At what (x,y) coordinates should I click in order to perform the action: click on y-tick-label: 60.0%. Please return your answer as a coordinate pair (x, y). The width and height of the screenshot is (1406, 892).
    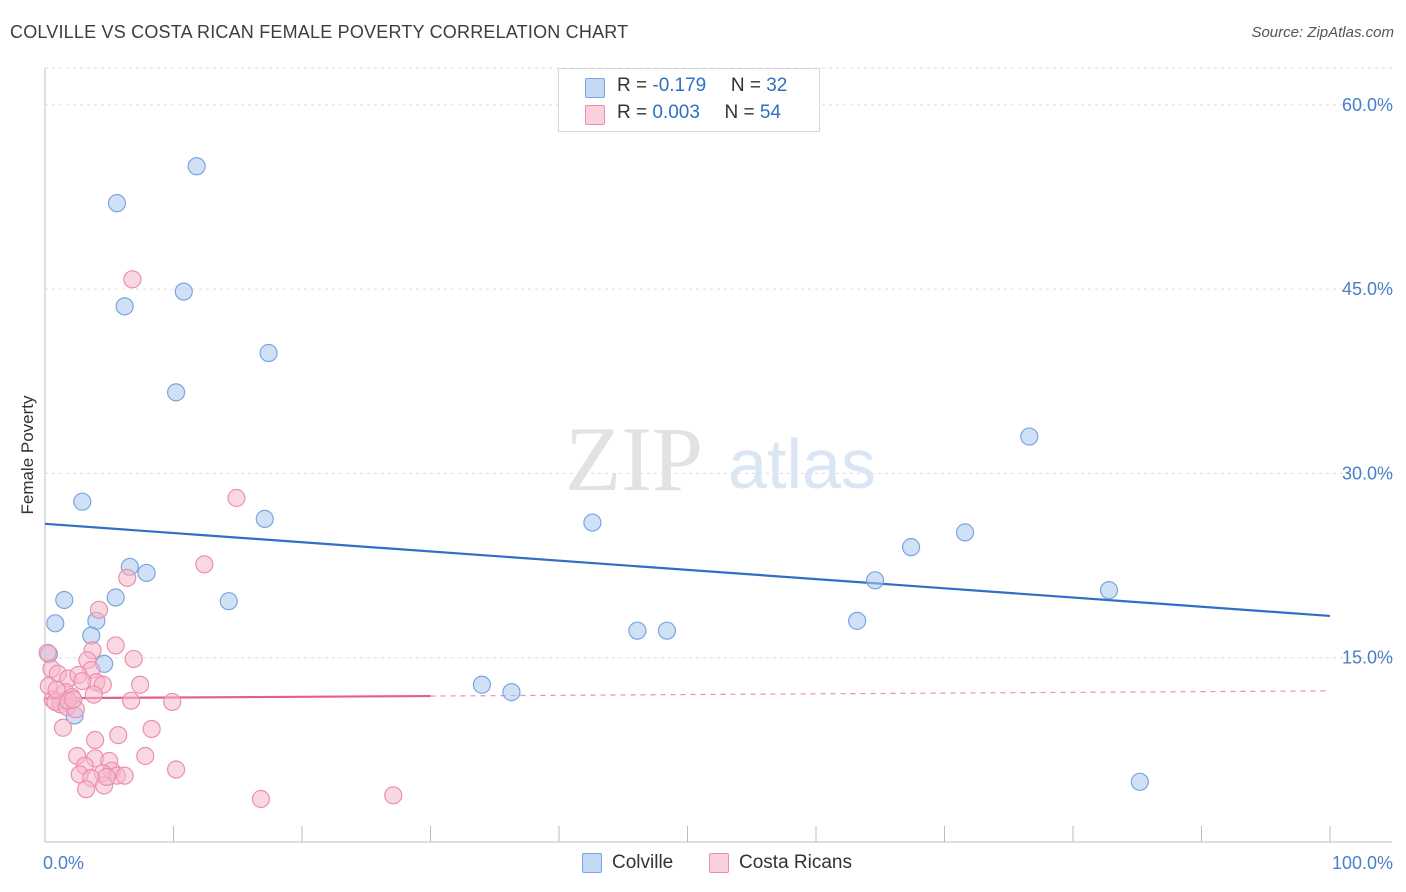
    Looking at the image, I should click on (1367, 105).